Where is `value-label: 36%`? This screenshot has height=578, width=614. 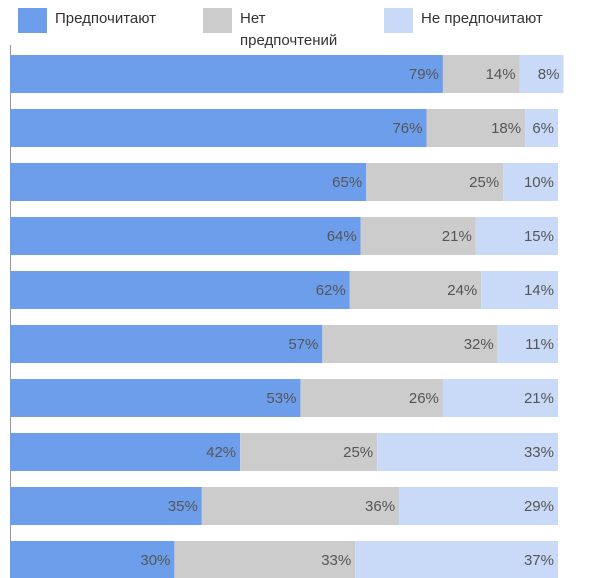
value-label: 36% is located at coordinates (380, 506).